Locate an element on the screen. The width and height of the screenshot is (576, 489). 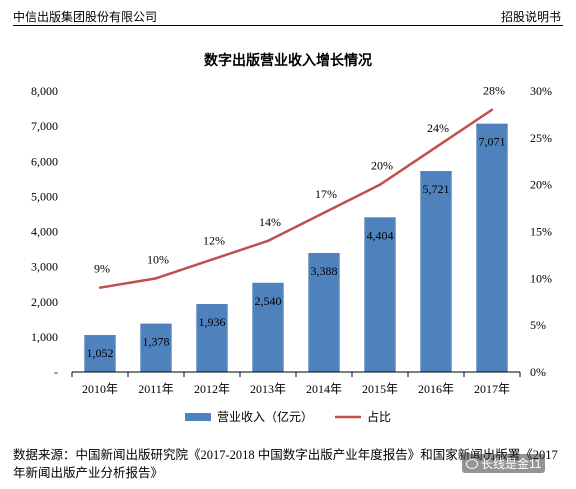
y-right-tick-label: 30% is located at coordinates (541, 91).